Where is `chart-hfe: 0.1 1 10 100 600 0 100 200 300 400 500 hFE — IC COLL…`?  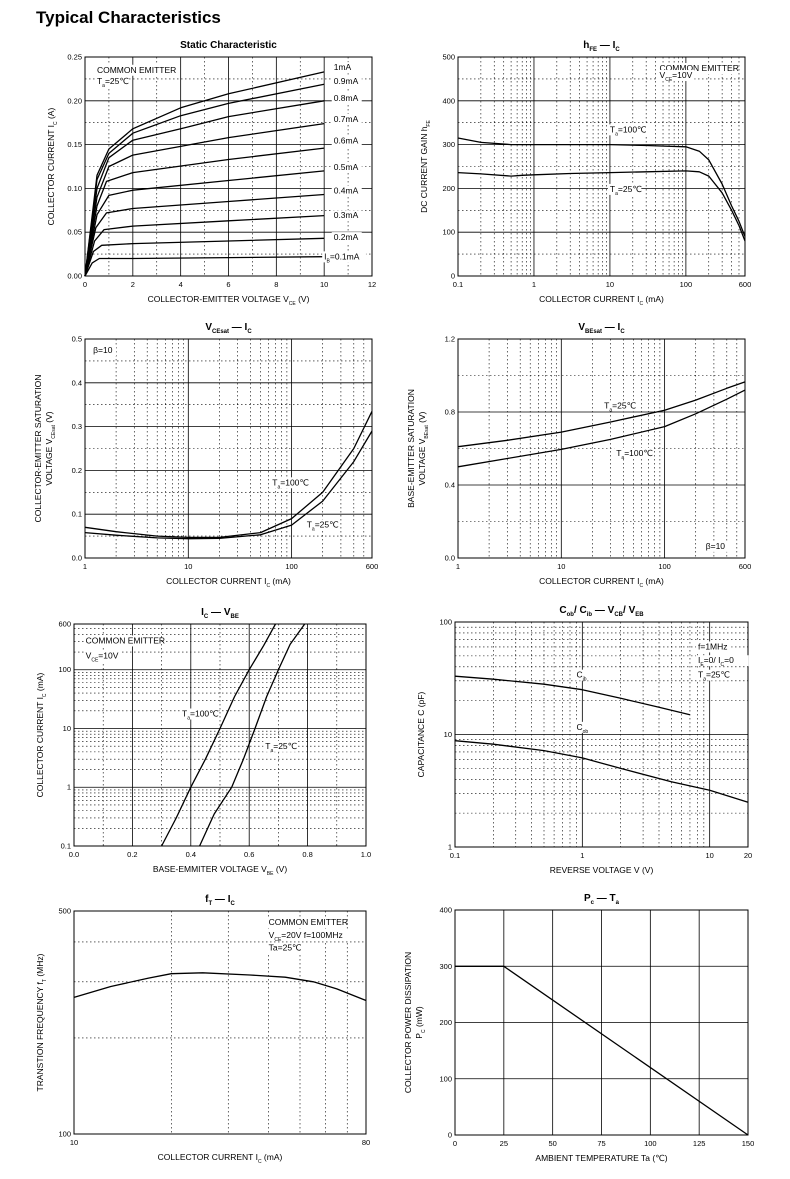 chart-hfe: 0.1 1 10 100 600 0 100 200 300 400 500 hFE — IC COLL… is located at coordinates (585, 173).